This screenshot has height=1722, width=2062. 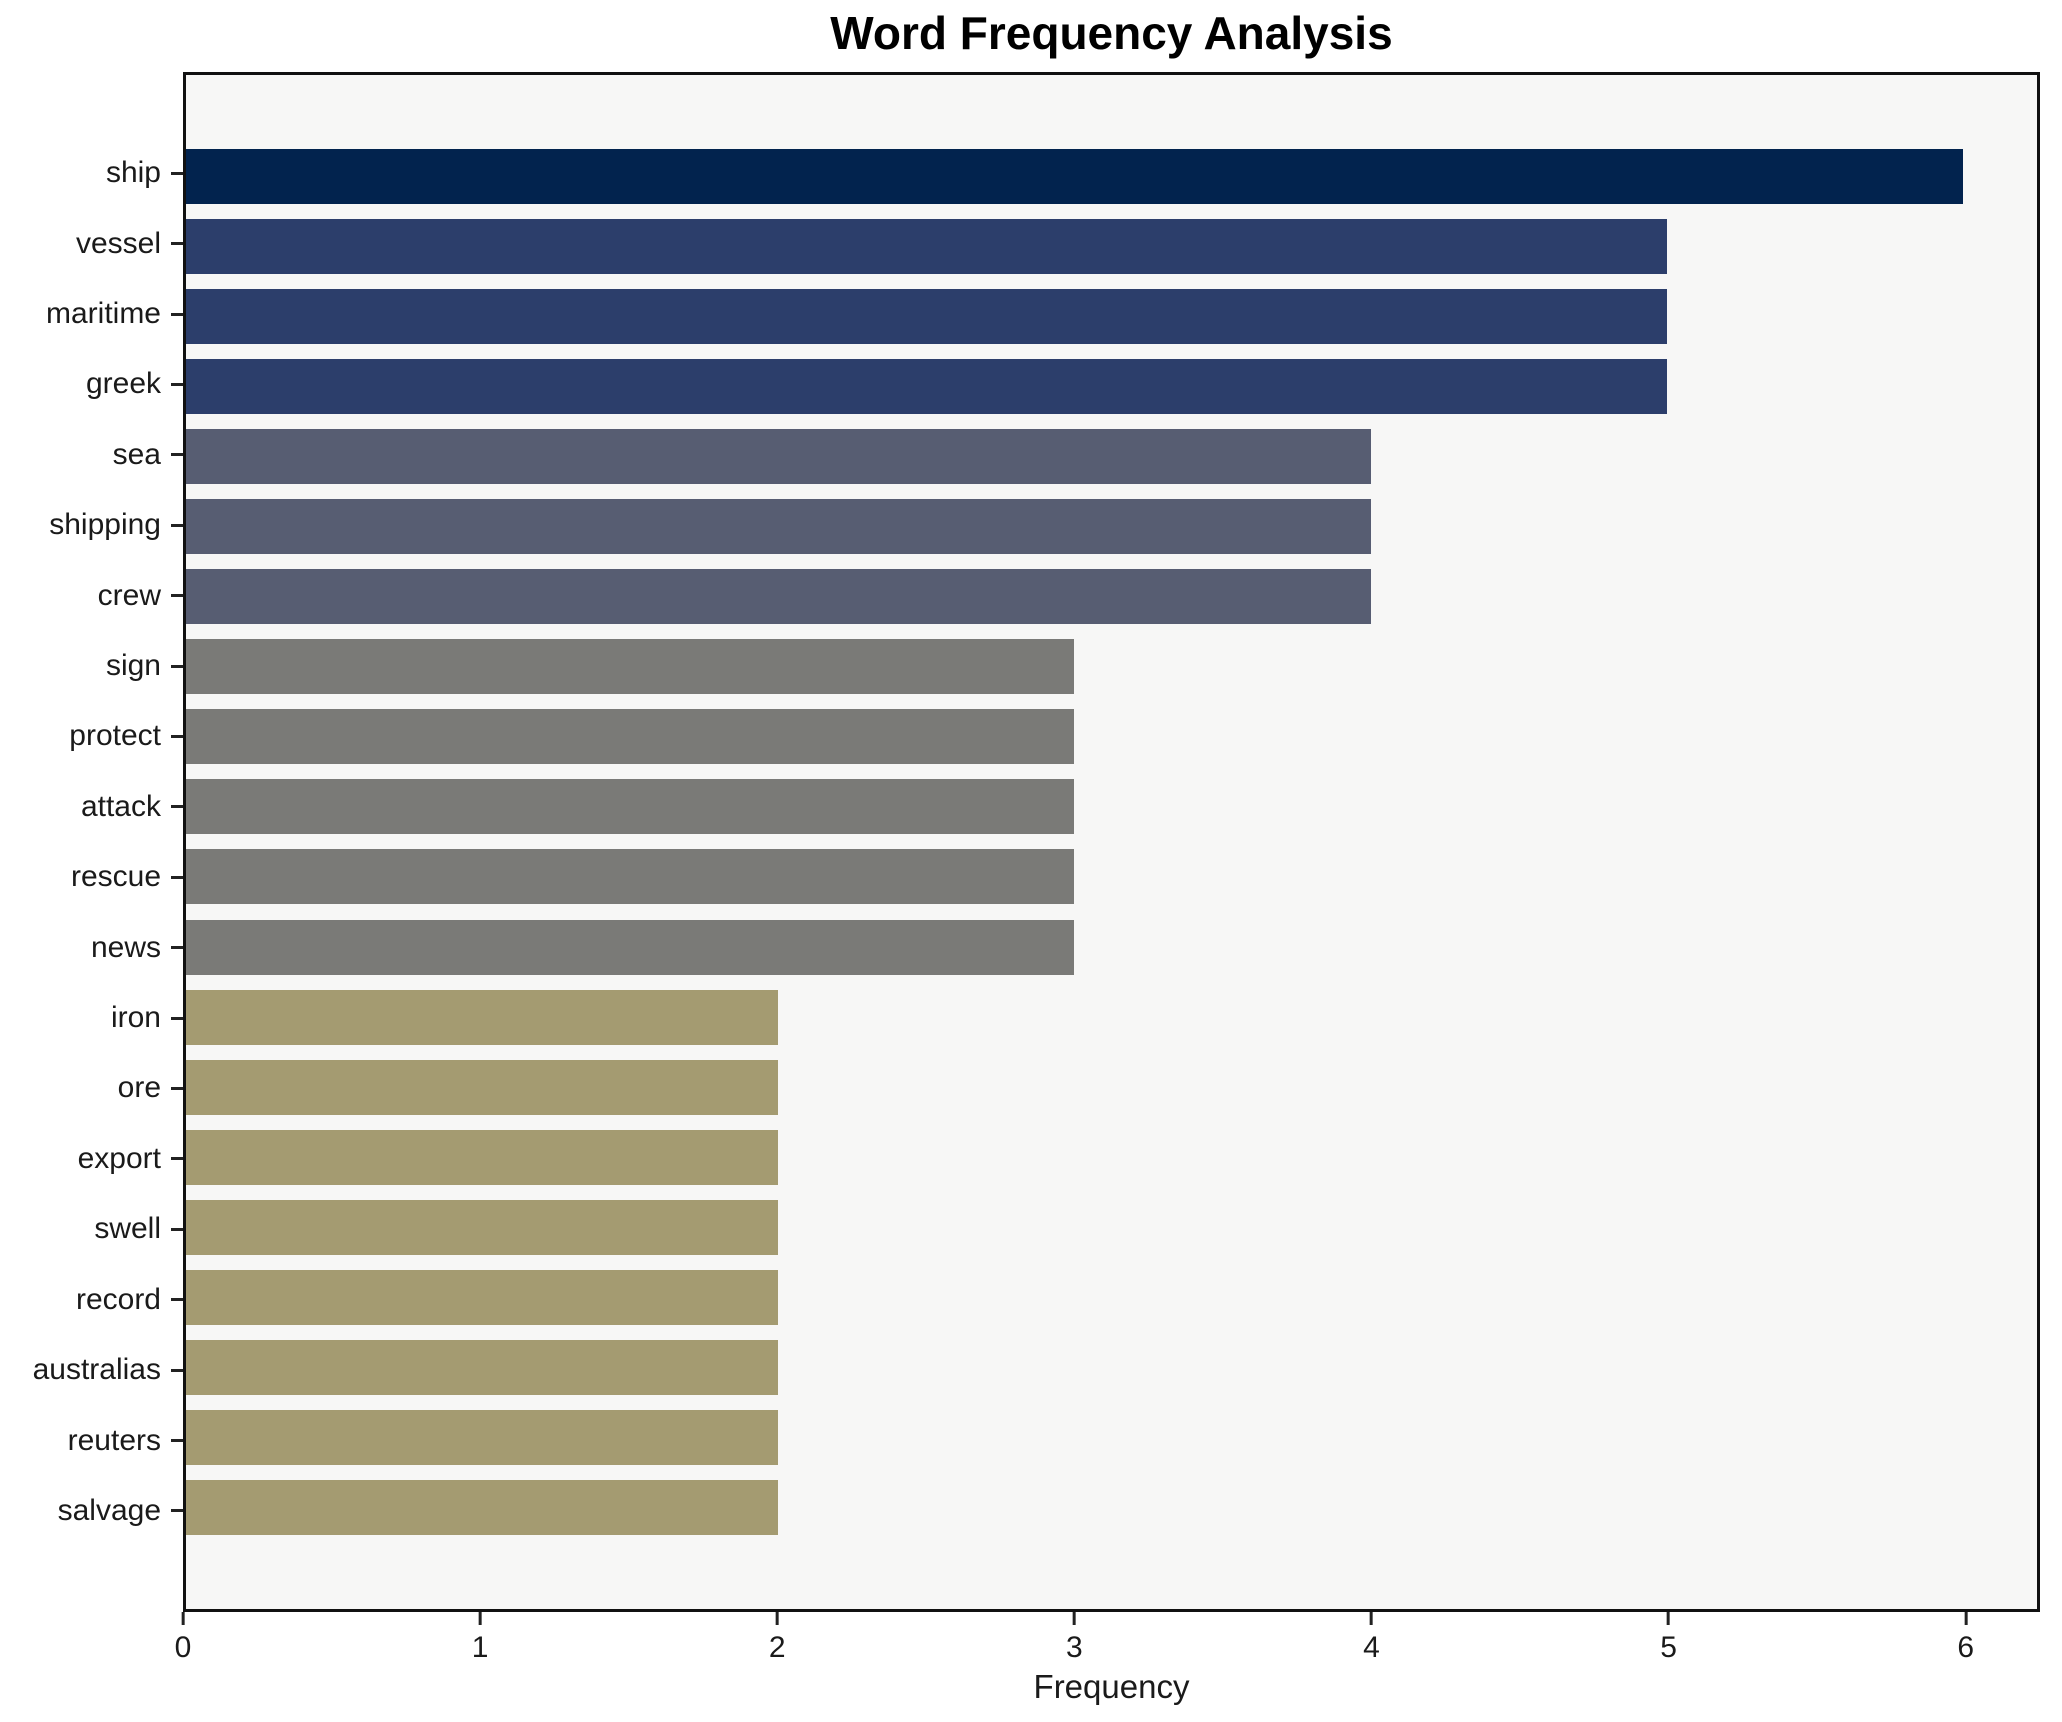 I want to click on bar-salvage, so click(x=482, y=1508).